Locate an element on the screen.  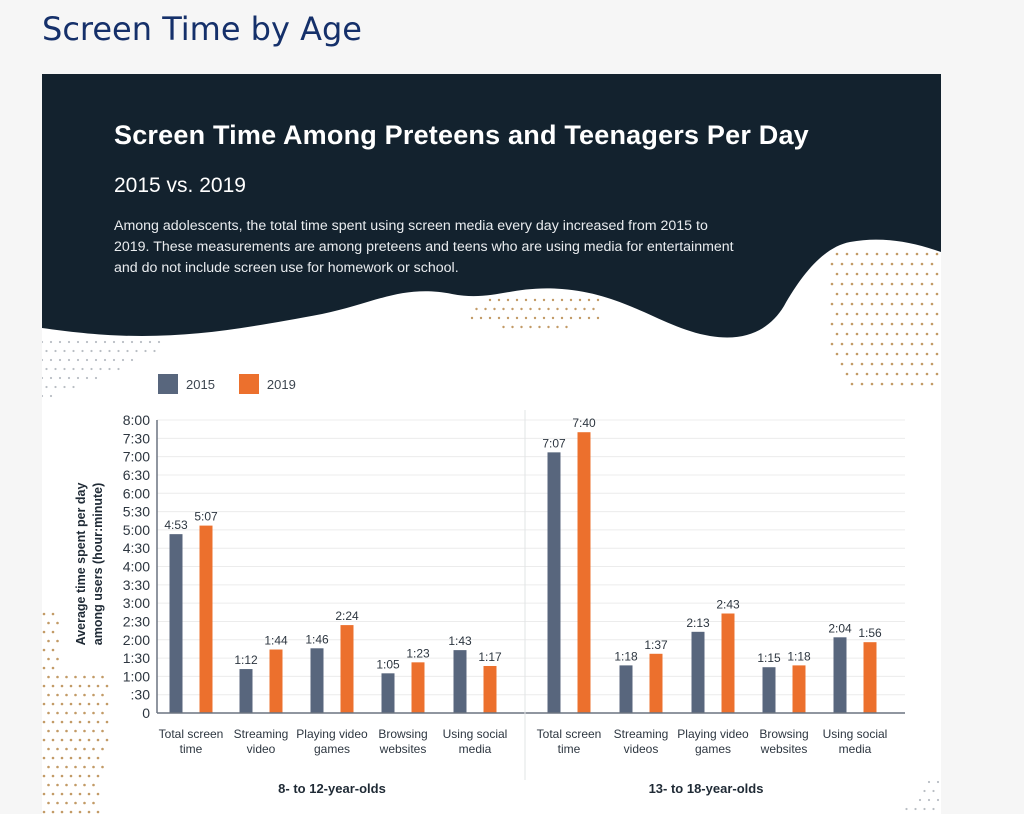
category-label: games is located at coordinates (332, 749).